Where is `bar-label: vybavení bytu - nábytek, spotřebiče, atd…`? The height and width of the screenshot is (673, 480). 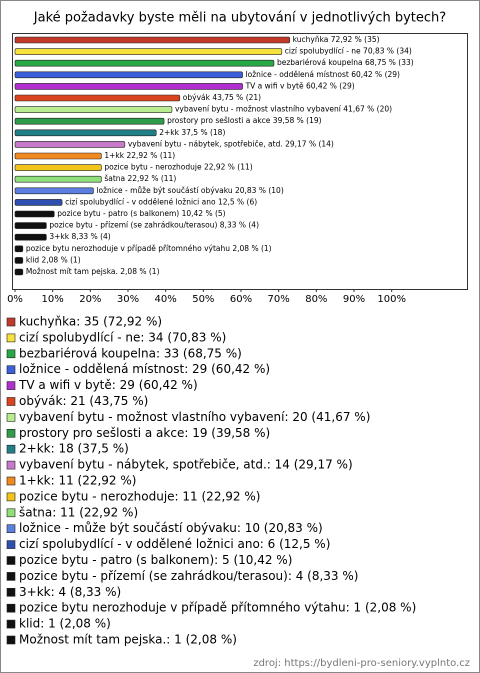 bar-label: vybavení bytu - nábytek, spotřebiče, atd… is located at coordinates (231, 143).